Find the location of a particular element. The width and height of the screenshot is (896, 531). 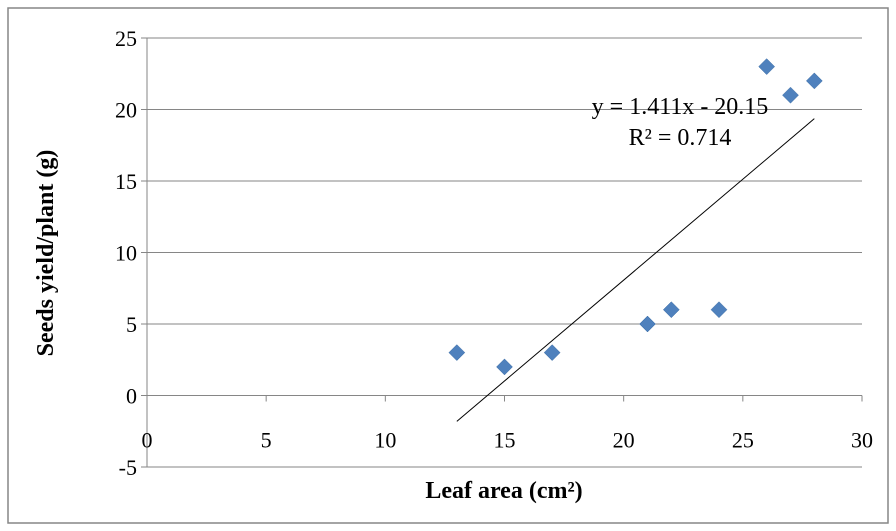

y-tick-labels: -5 0 5 10 15 20 25 is located at coordinates (126, 253).